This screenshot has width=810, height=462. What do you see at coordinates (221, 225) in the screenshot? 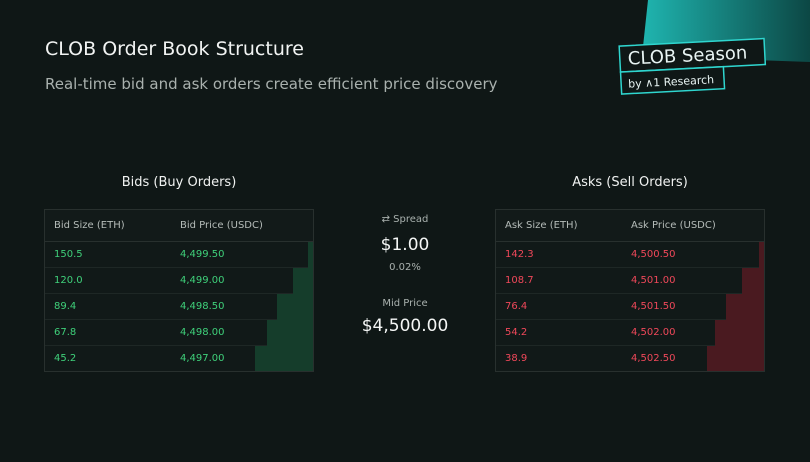
I see `column-header: Bid Price (USDC)` at bounding box center [221, 225].